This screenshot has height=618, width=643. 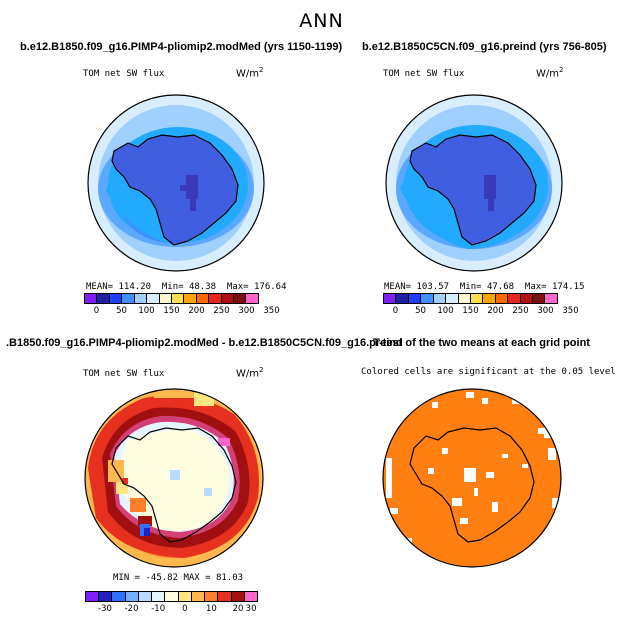 What do you see at coordinates (424, 74) in the screenshot?
I see `panel2-variable: TOM net SW flux` at bounding box center [424, 74].